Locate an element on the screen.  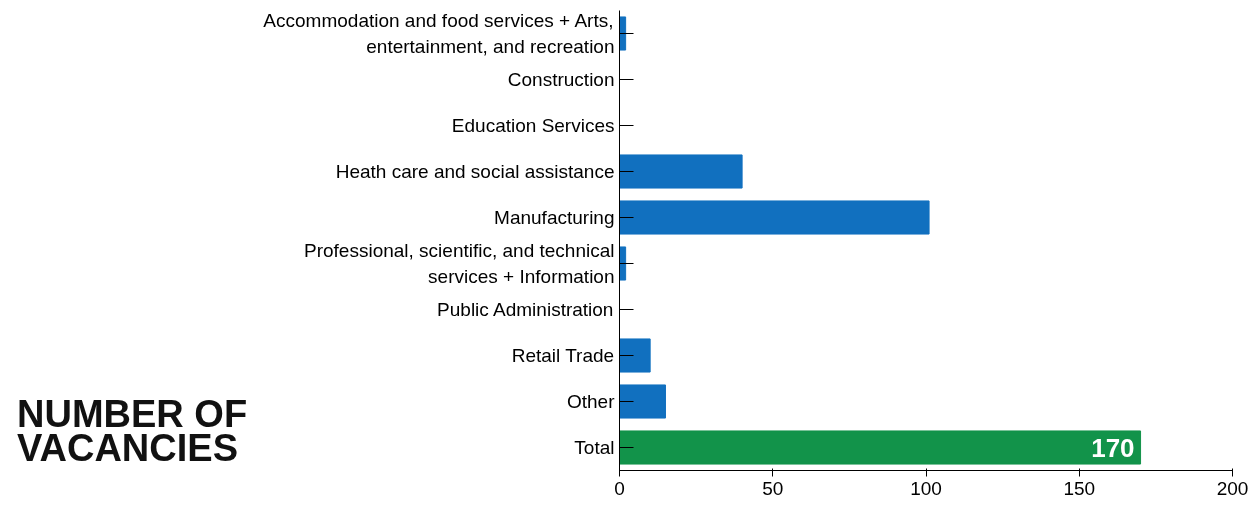
y-tick-label: Manufacturing is located at coordinates (554, 217).